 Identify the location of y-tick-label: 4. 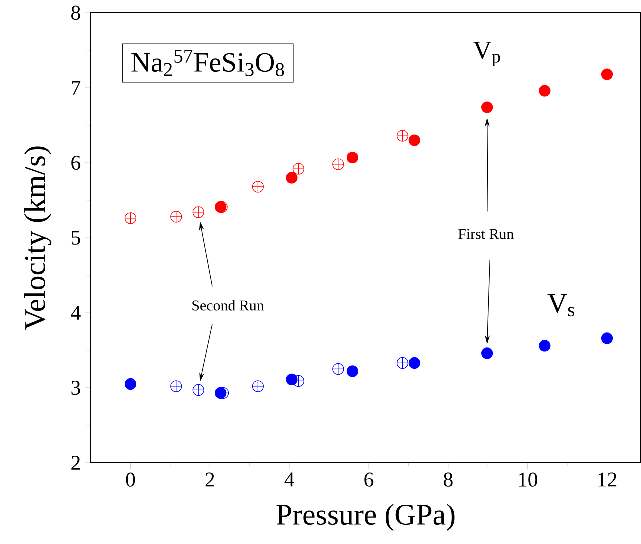
(76, 313).